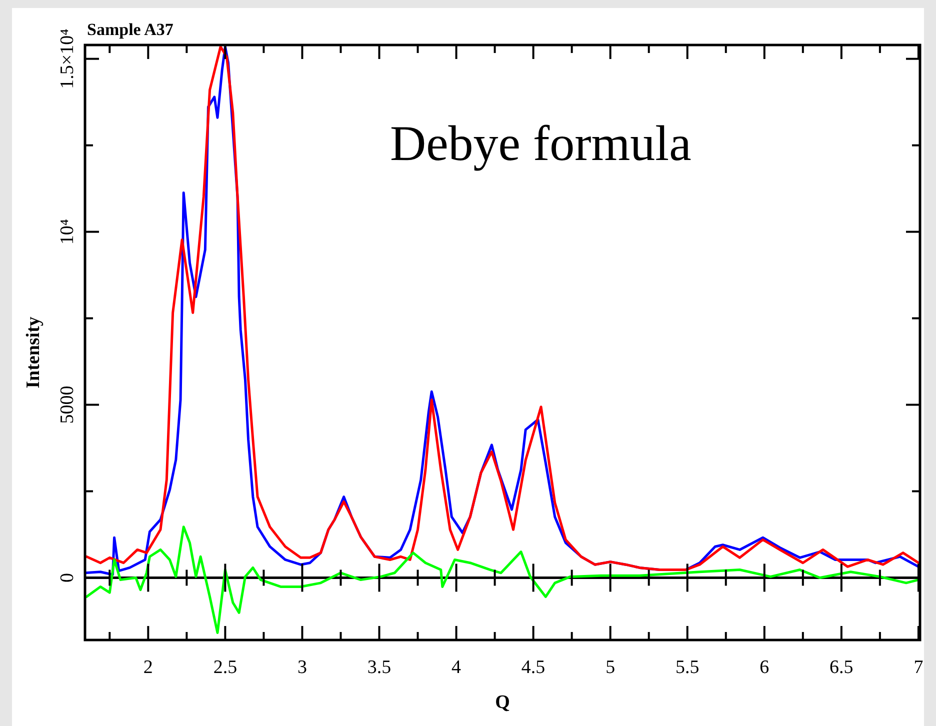 The width and height of the screenshot is (936, 726). I want to click on chart-title: Sample A37, so click(130, 29).